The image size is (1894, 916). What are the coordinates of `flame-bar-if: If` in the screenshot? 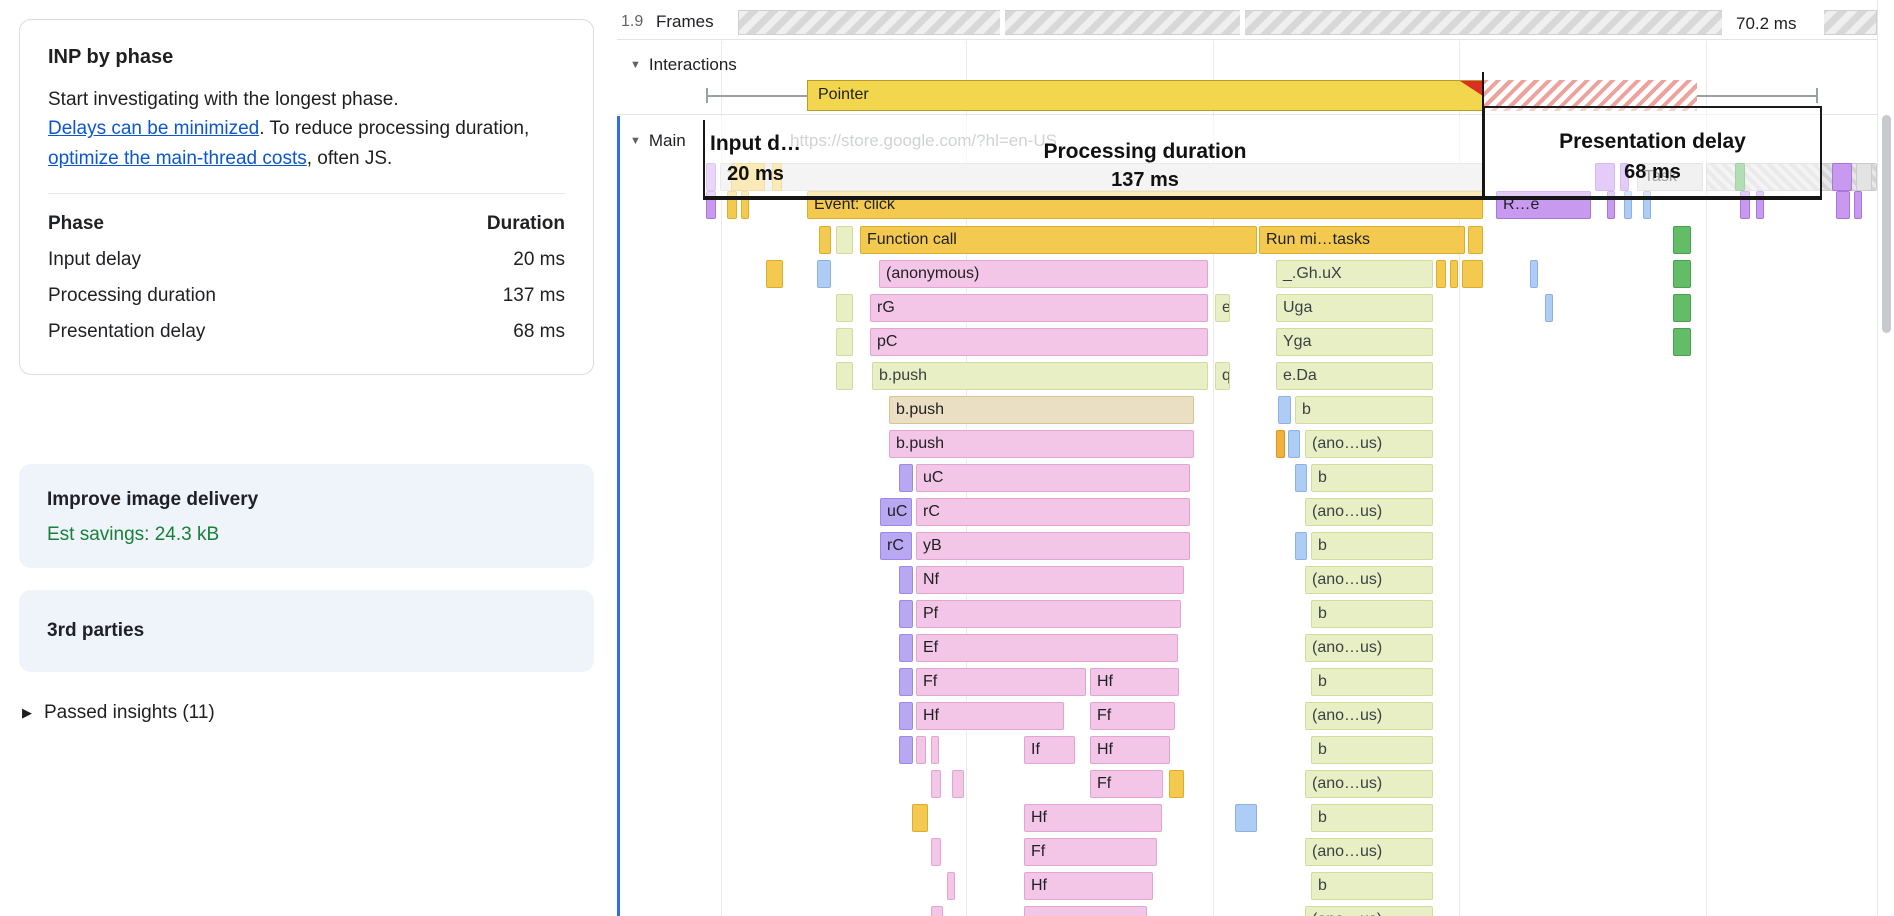 It's located at (1049, 750).